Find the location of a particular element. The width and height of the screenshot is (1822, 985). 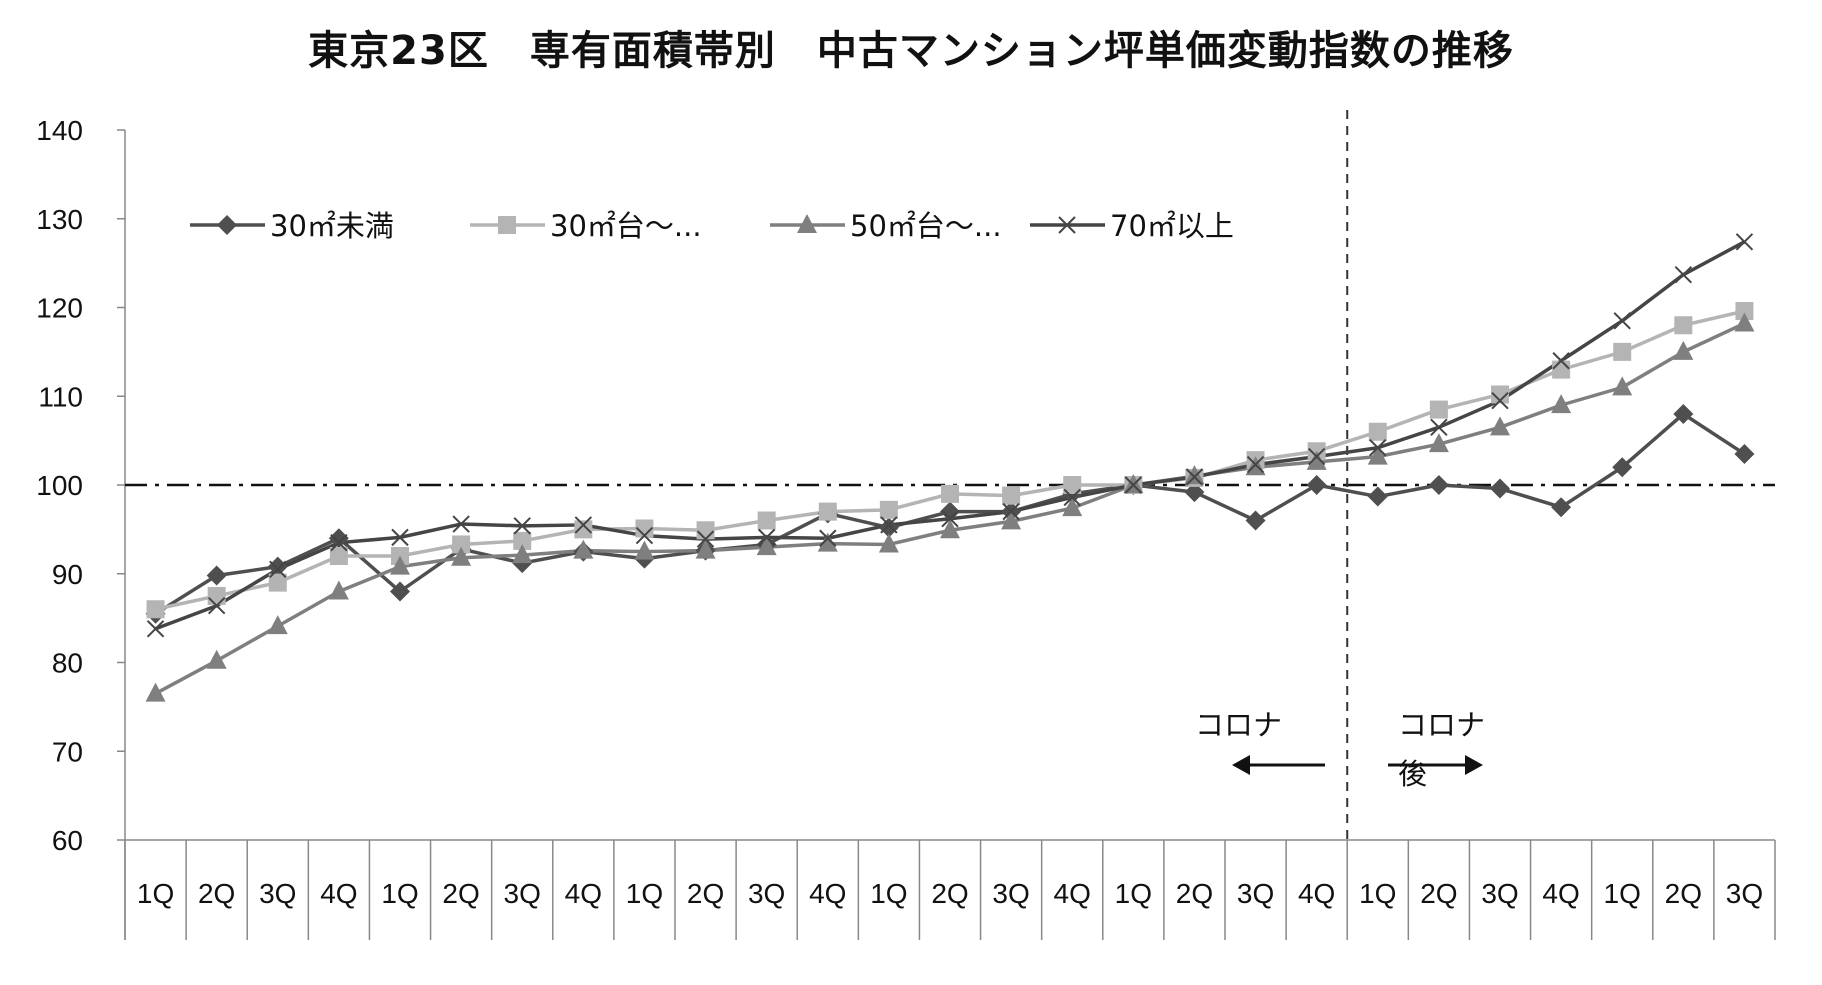

y-tick-label: 80 is located at coordinates (67, 663).